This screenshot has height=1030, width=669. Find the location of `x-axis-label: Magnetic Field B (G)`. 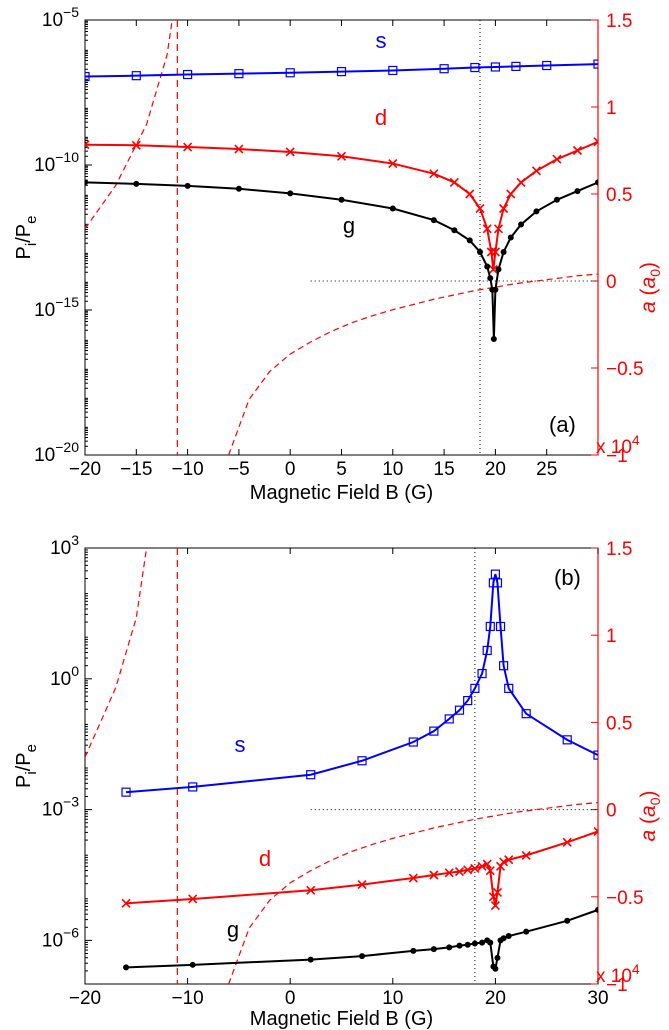

x-axis-label: Magnetic Field B (G) is located at coordinates (341, 1019).